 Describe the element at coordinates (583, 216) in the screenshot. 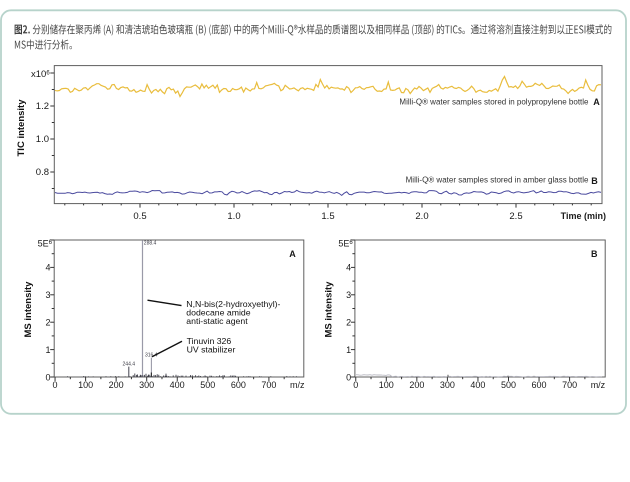

I see `svg-text: Time (min)` at that location.